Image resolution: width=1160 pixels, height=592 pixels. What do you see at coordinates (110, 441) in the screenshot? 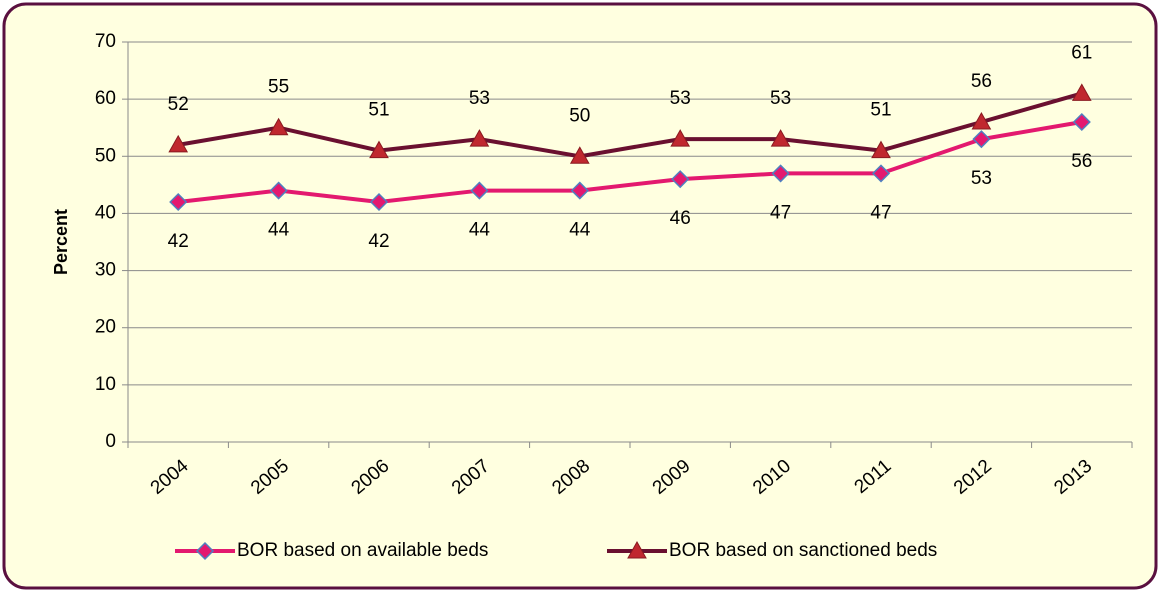
I see `y-tick-label: 0` at bounding box center [110, 441].